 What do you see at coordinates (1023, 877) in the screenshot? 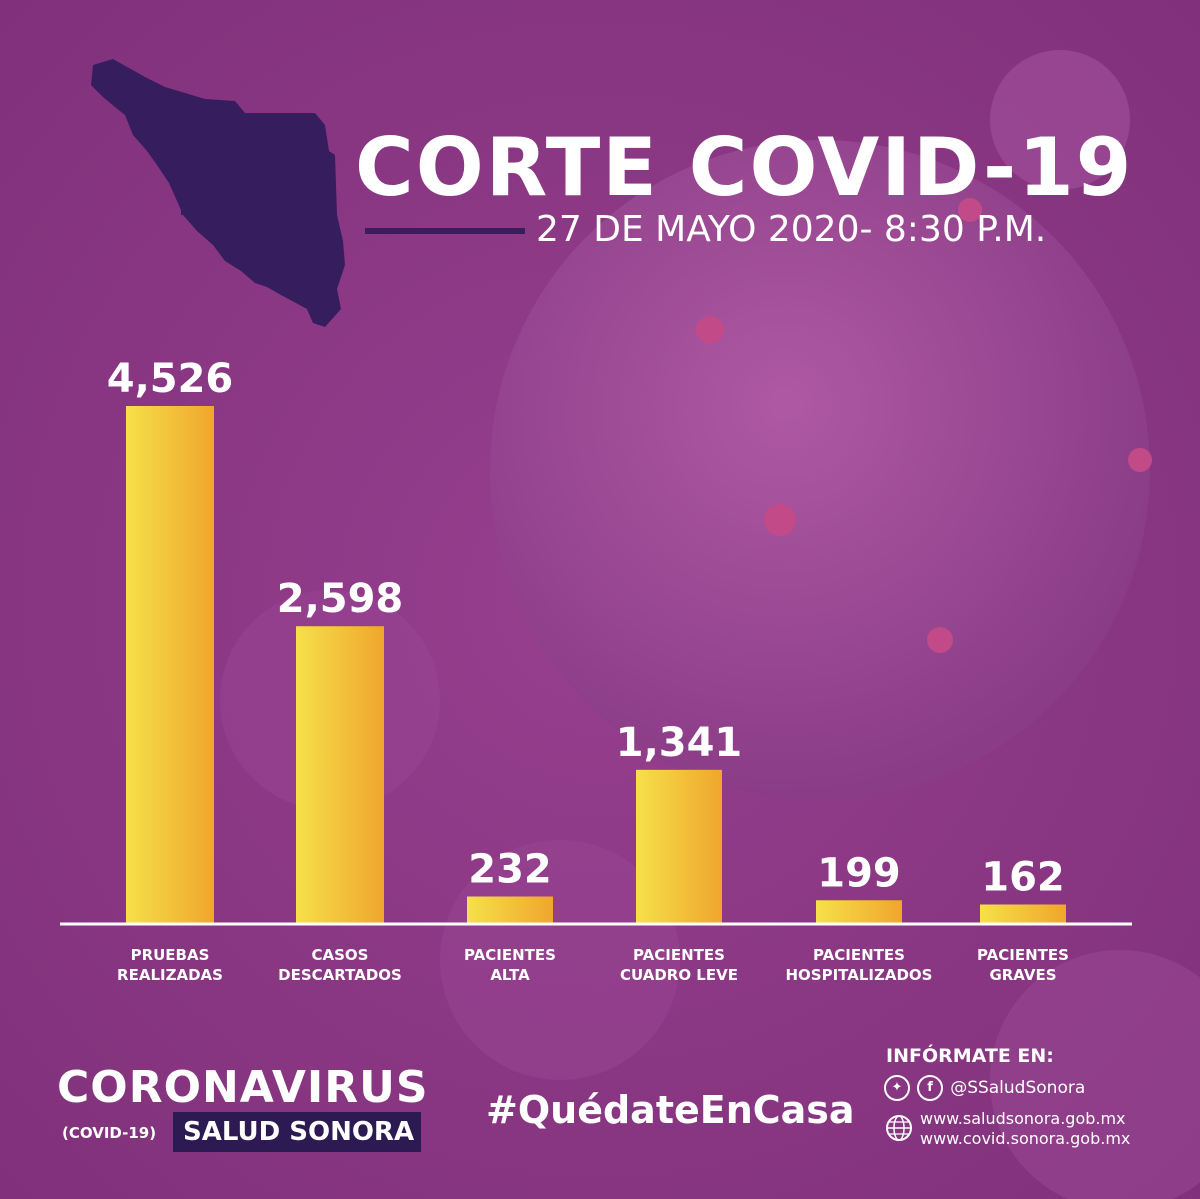
I see `bar-value-label: 162` at bounding box center [1023, 877].